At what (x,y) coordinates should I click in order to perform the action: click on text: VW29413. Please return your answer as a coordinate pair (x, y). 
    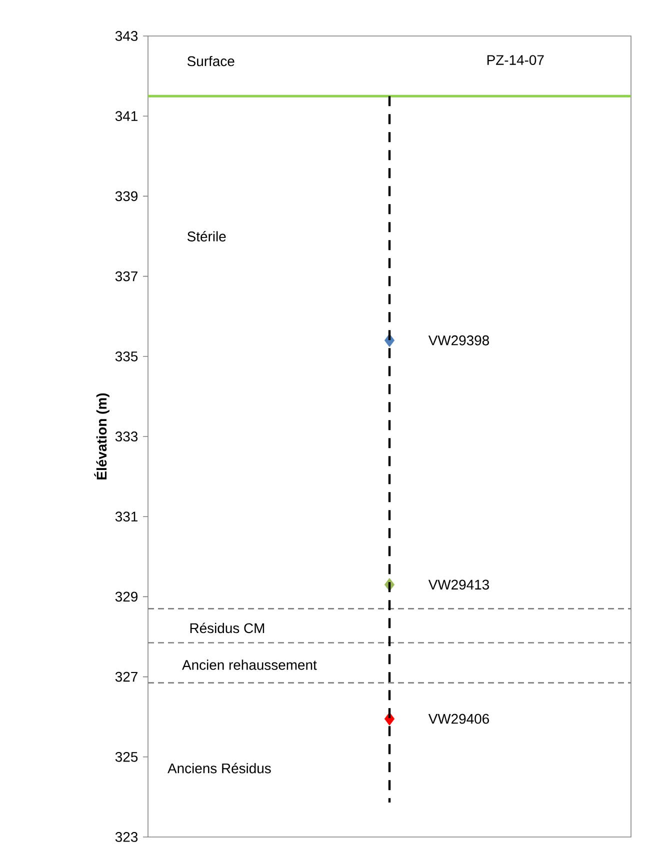
    Looking at the image, I should click on (458, 585).